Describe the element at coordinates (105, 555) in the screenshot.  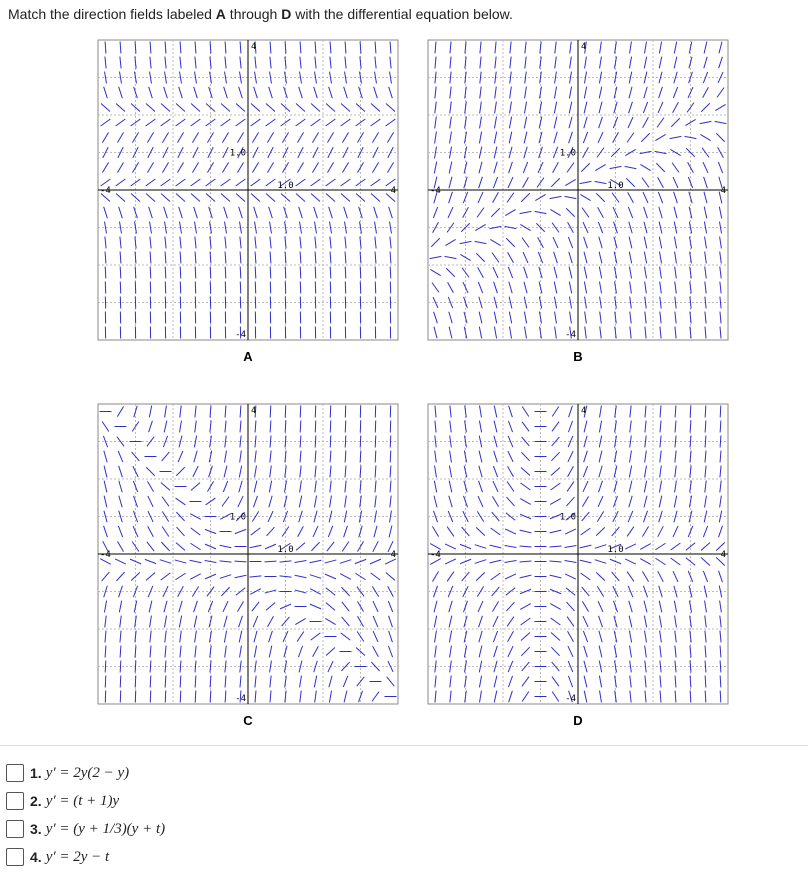
I see `axis-label: -4` at that location.